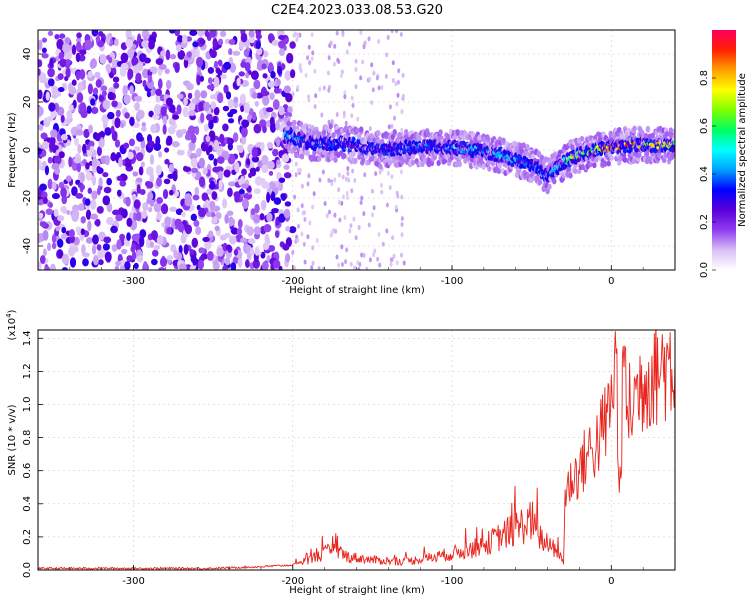 Image resolution: width=750 pixels, height=600 pixels. I want to click on snr-x-tick-label: 0, so click(611, 581).